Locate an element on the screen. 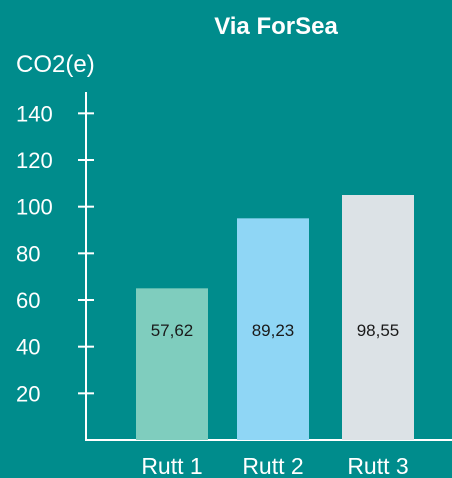 Image resolution: width=452 pixels, height=478 pixels. y-tick-label: 140 is located at coordinates (34, 113).